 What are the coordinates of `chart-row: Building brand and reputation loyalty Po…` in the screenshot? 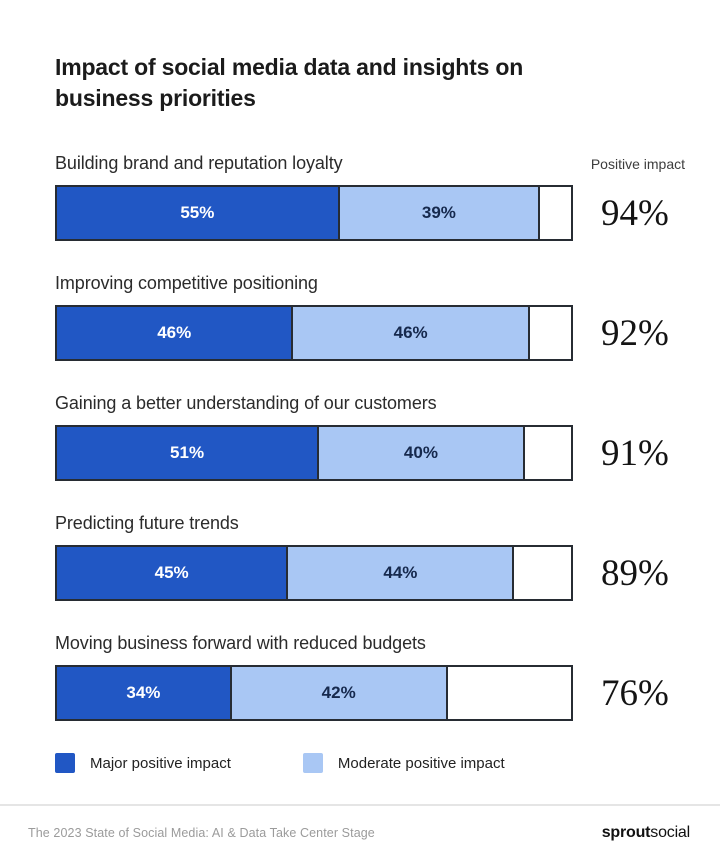 It's located at (370, 197).